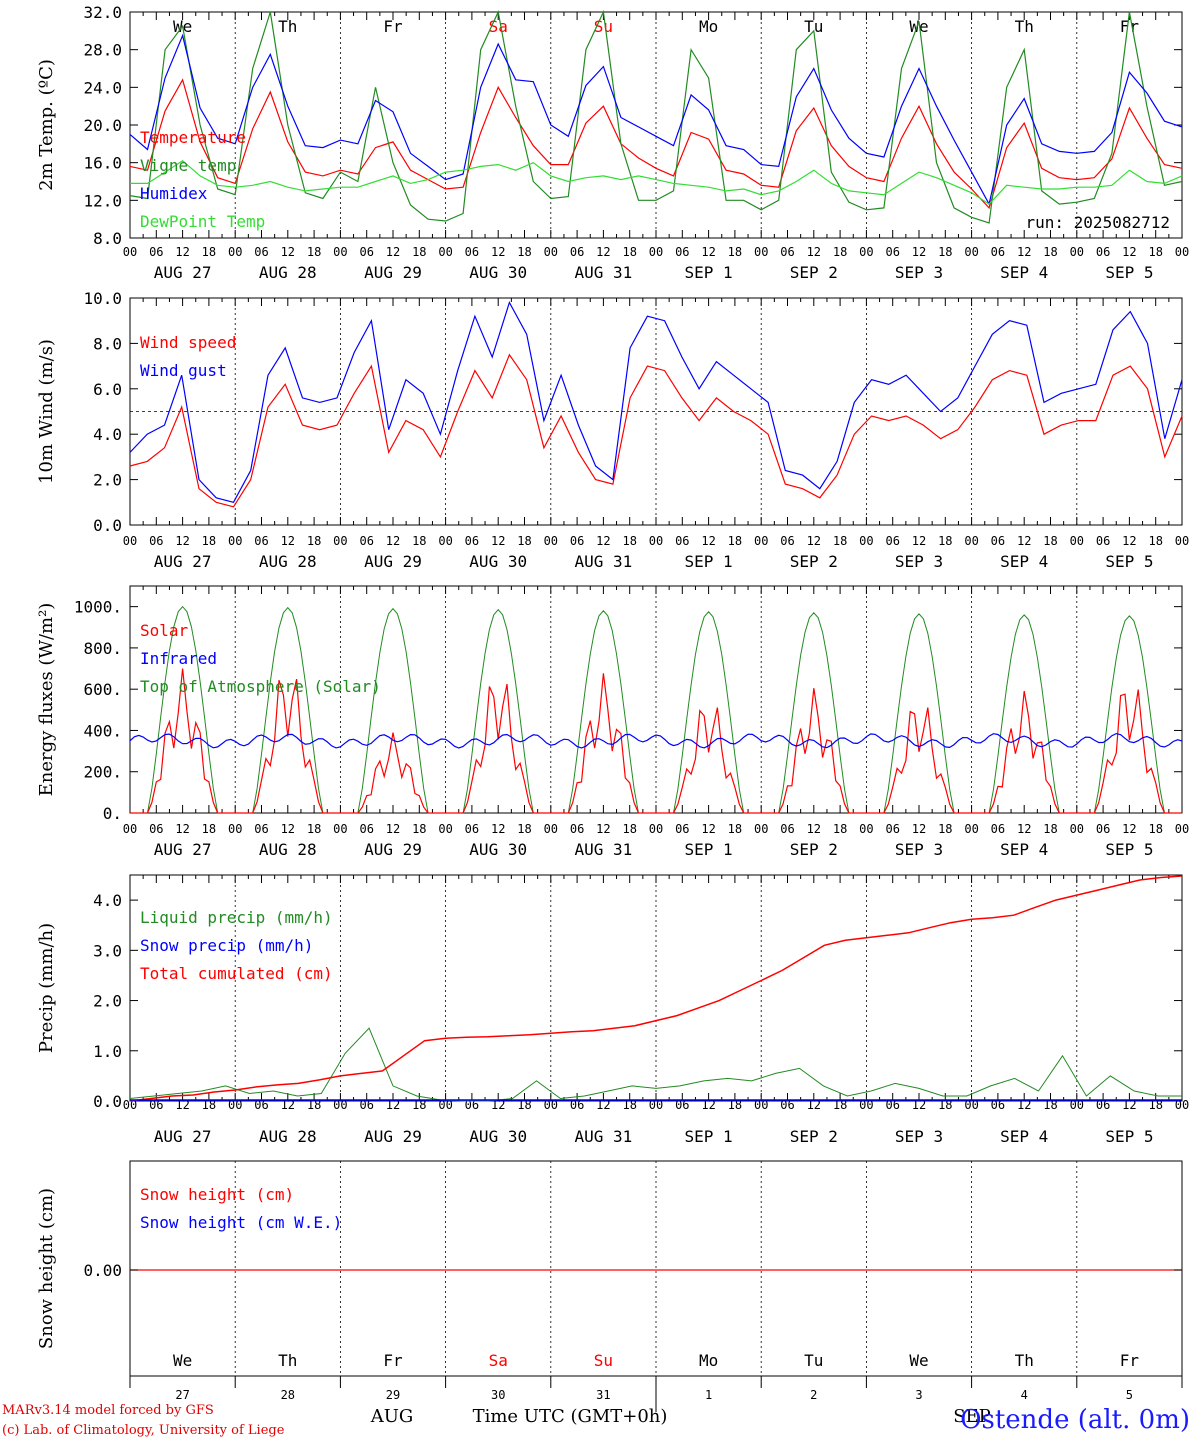  Describe the element at coordinates (708, 1360) in the screenshot. I see `weekday-label: Mo` at that location.